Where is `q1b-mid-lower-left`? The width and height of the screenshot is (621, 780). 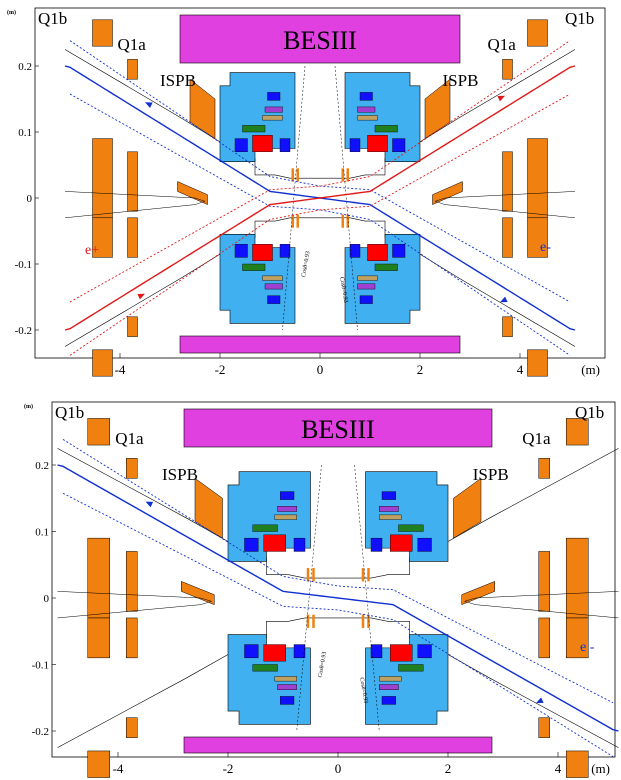
q1b-mid-lower-left is located at coordinates (98, 638).